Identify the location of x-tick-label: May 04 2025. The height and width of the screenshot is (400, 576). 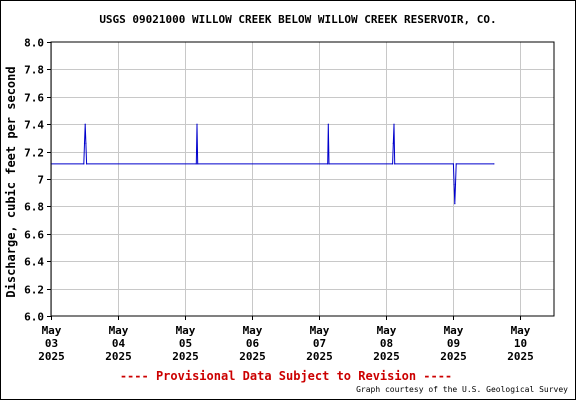
(118, 343).